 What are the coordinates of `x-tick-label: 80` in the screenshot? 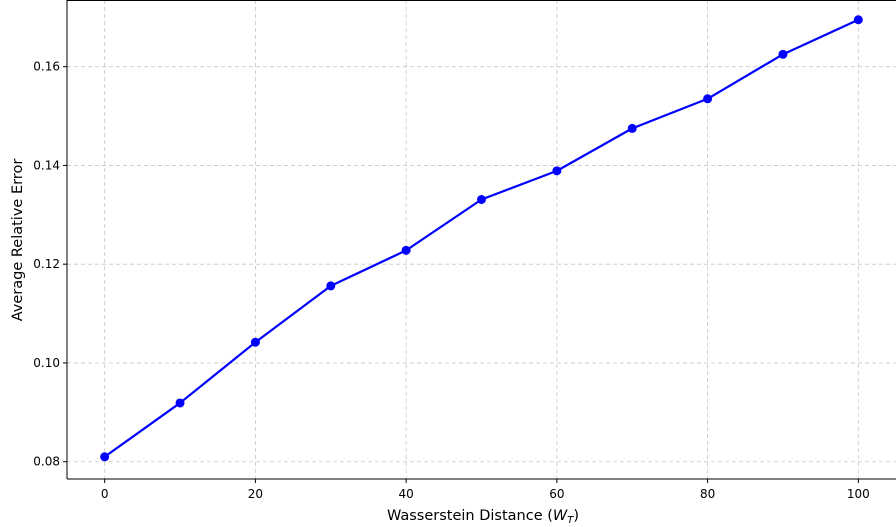 It's located at (707, 494).